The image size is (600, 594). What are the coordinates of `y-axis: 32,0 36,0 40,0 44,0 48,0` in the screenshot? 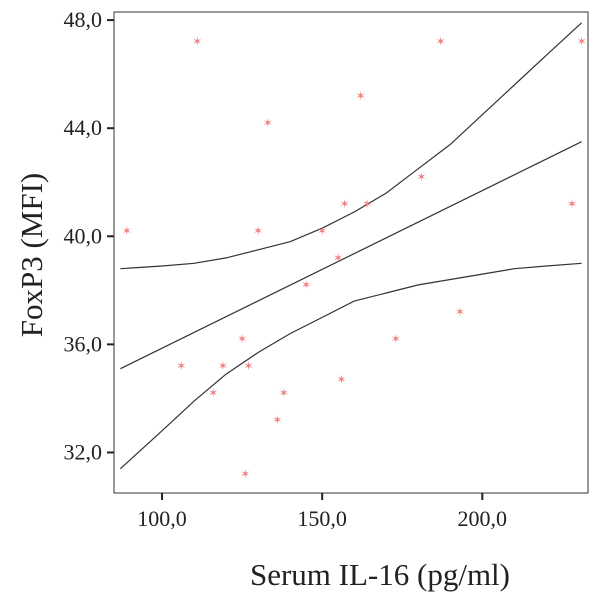 It's located at (89, 235).